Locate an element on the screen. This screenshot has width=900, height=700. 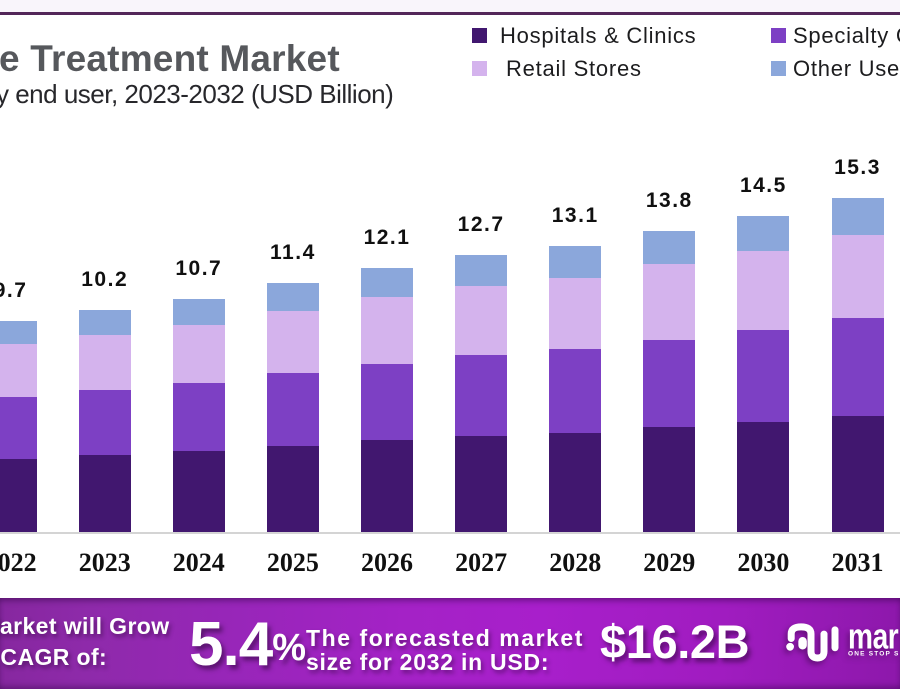
svg-text: ONE STOP S is located at coordinates (874, 653).